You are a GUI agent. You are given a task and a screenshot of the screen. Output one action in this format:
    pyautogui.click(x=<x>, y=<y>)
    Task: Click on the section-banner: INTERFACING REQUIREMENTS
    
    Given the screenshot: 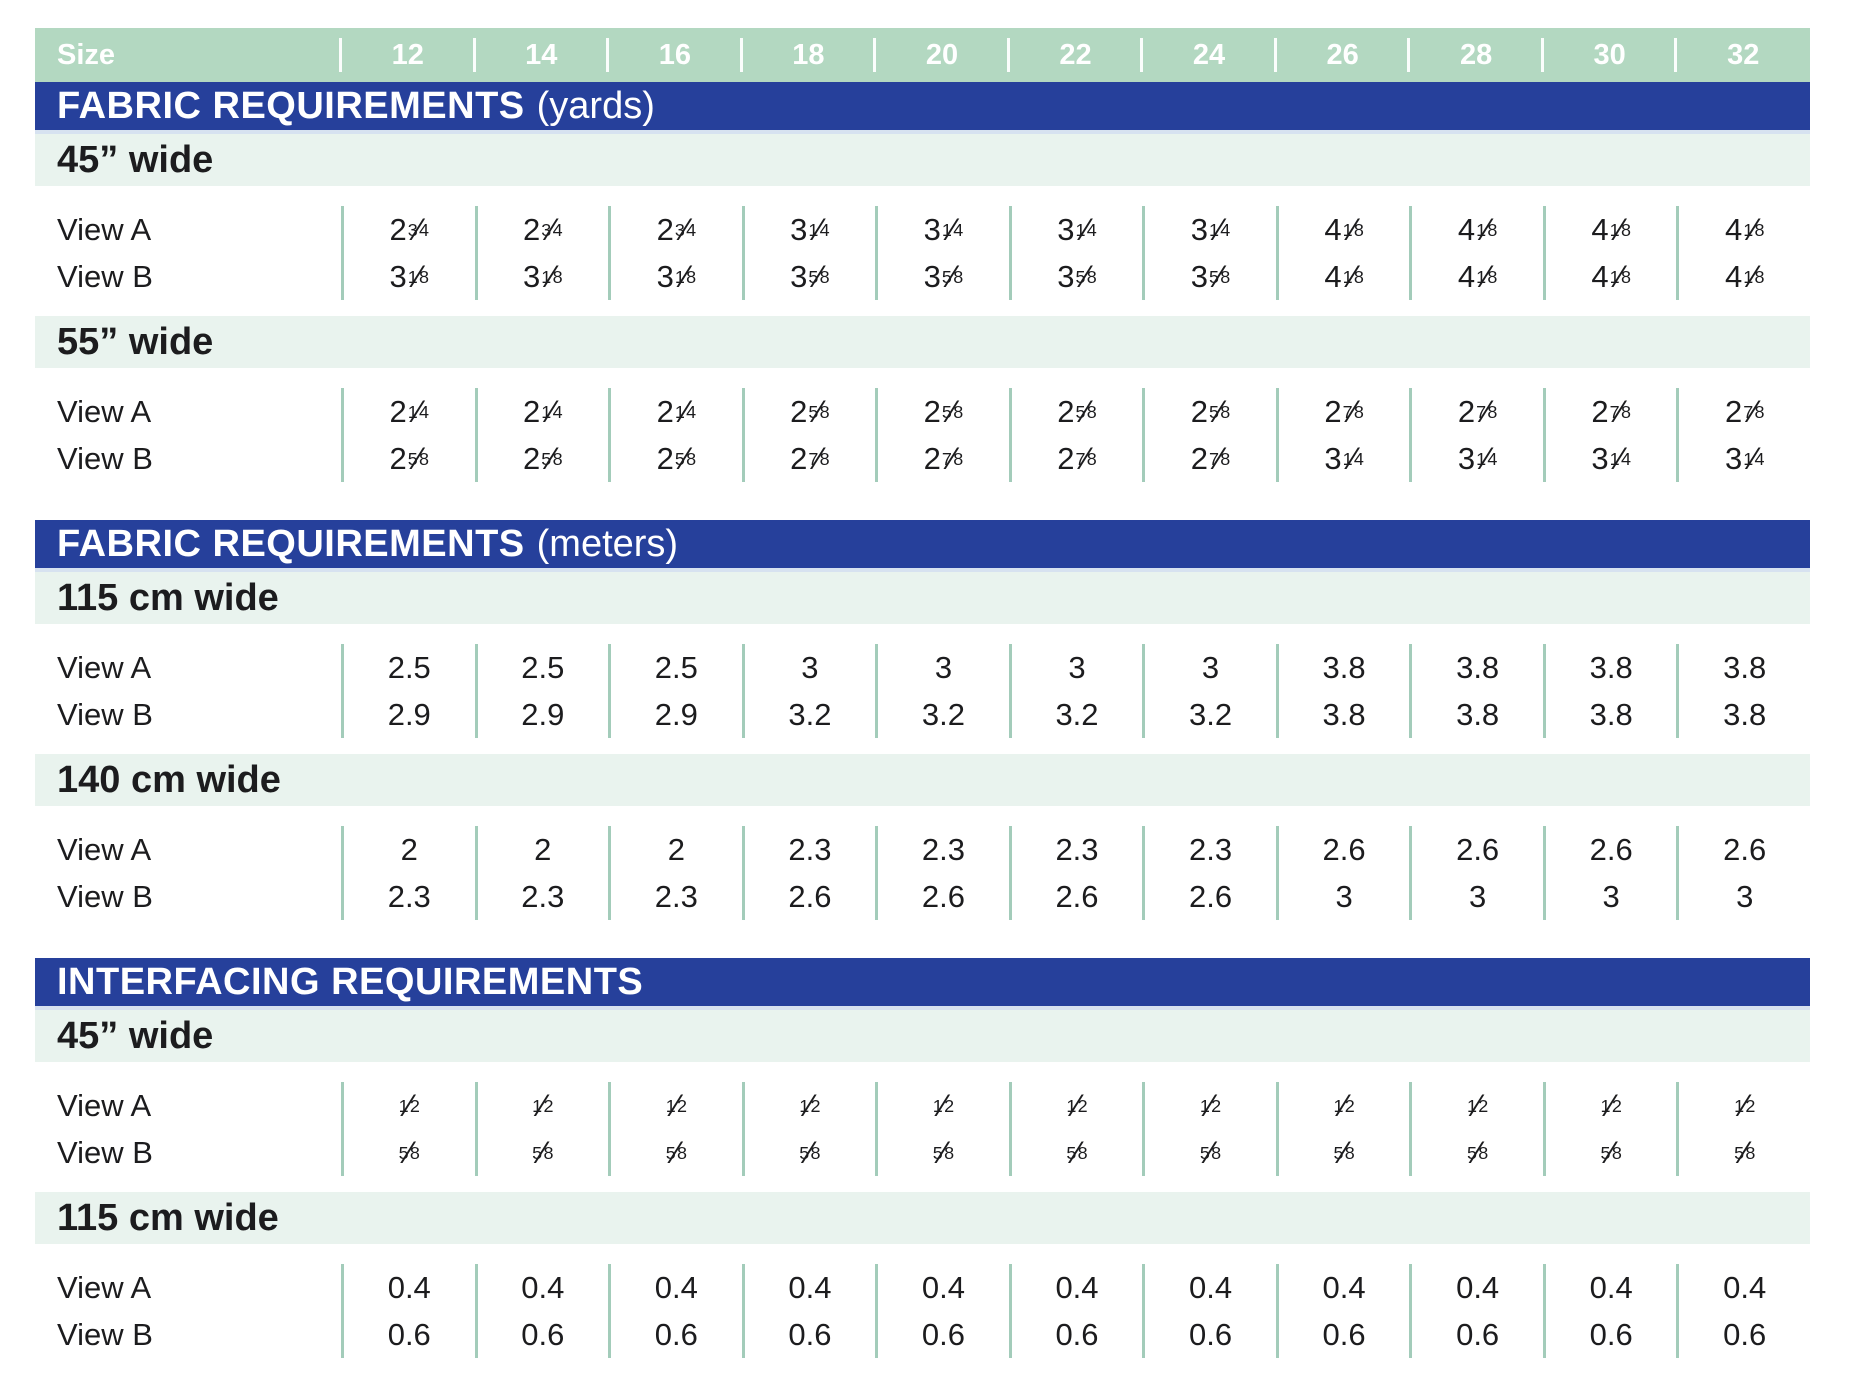 What is the action you would take?
    pyautogui.click(x=922, y=984)
    